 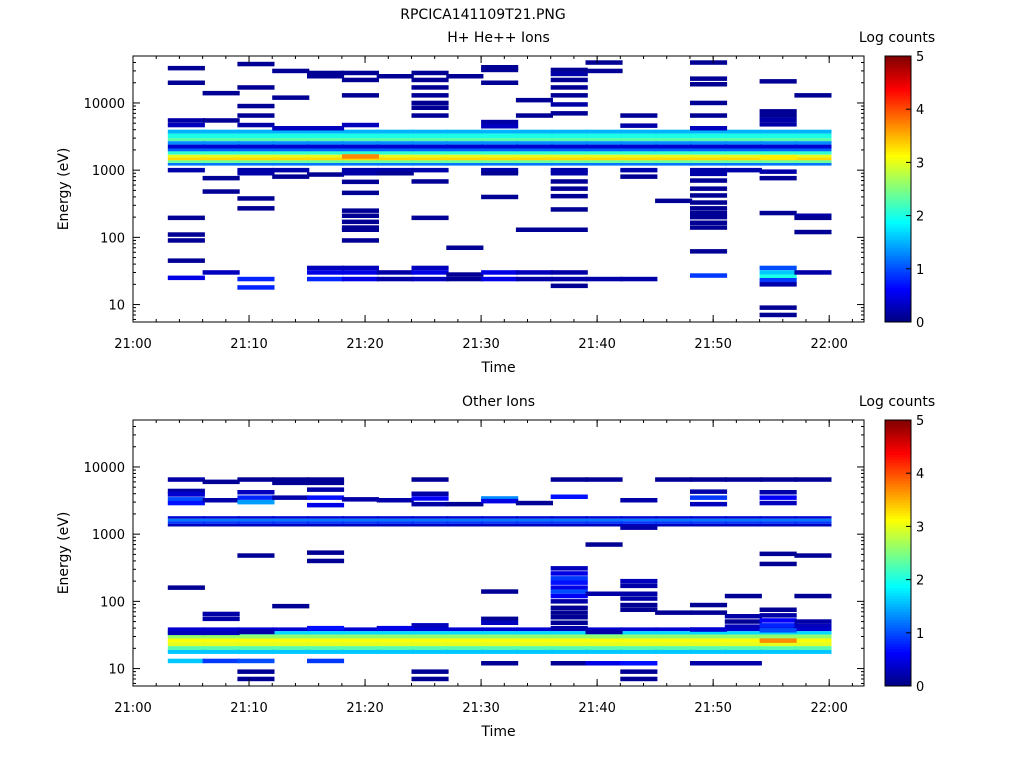 I want to click on x-tick-label: 21:50, so click(x=712, y=344).